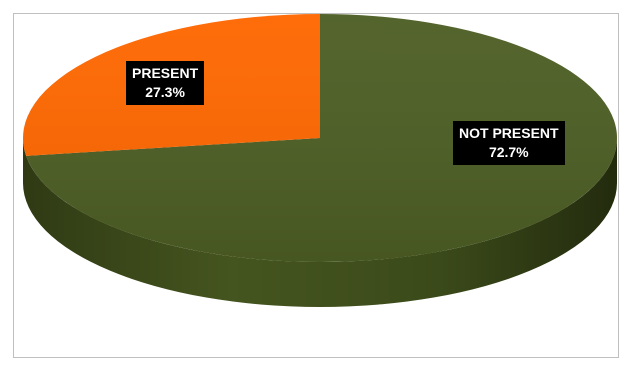 This screenshot has height=371, width=635. I want to click on data-label-present-value: 27.3%, so click(165, 92).